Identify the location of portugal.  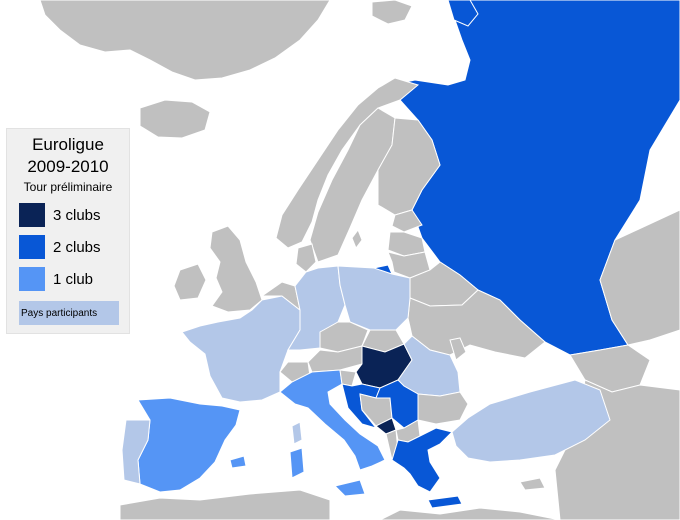
(136, 452).